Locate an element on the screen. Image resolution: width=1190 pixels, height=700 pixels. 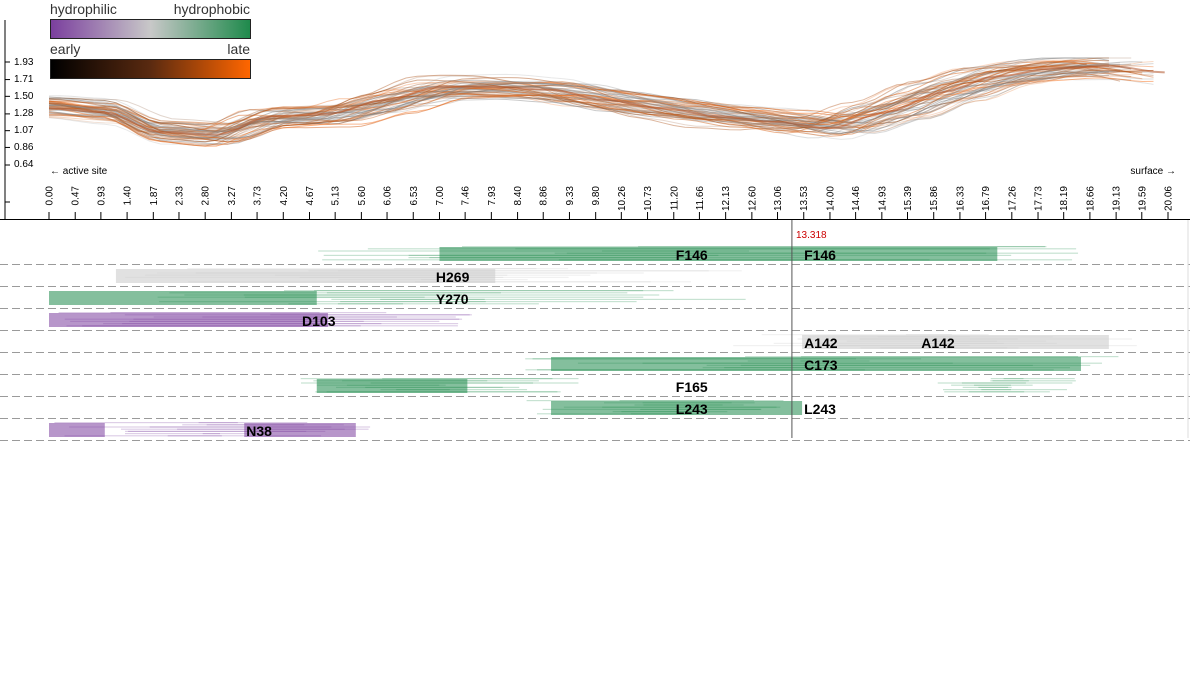
time-gradient-bar is located at coordinates (150, 69).